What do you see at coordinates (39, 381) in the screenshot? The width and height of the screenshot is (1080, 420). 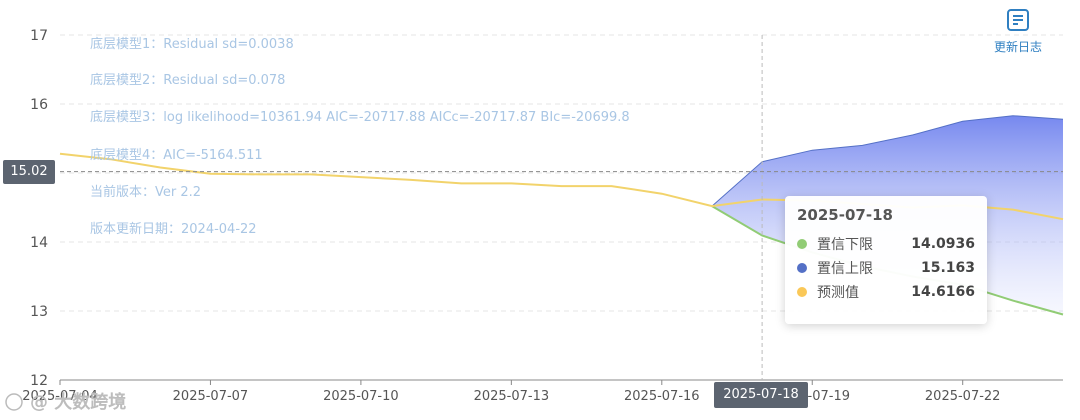 I see `y-tick-label: 12` at bounding box center [39, 381].